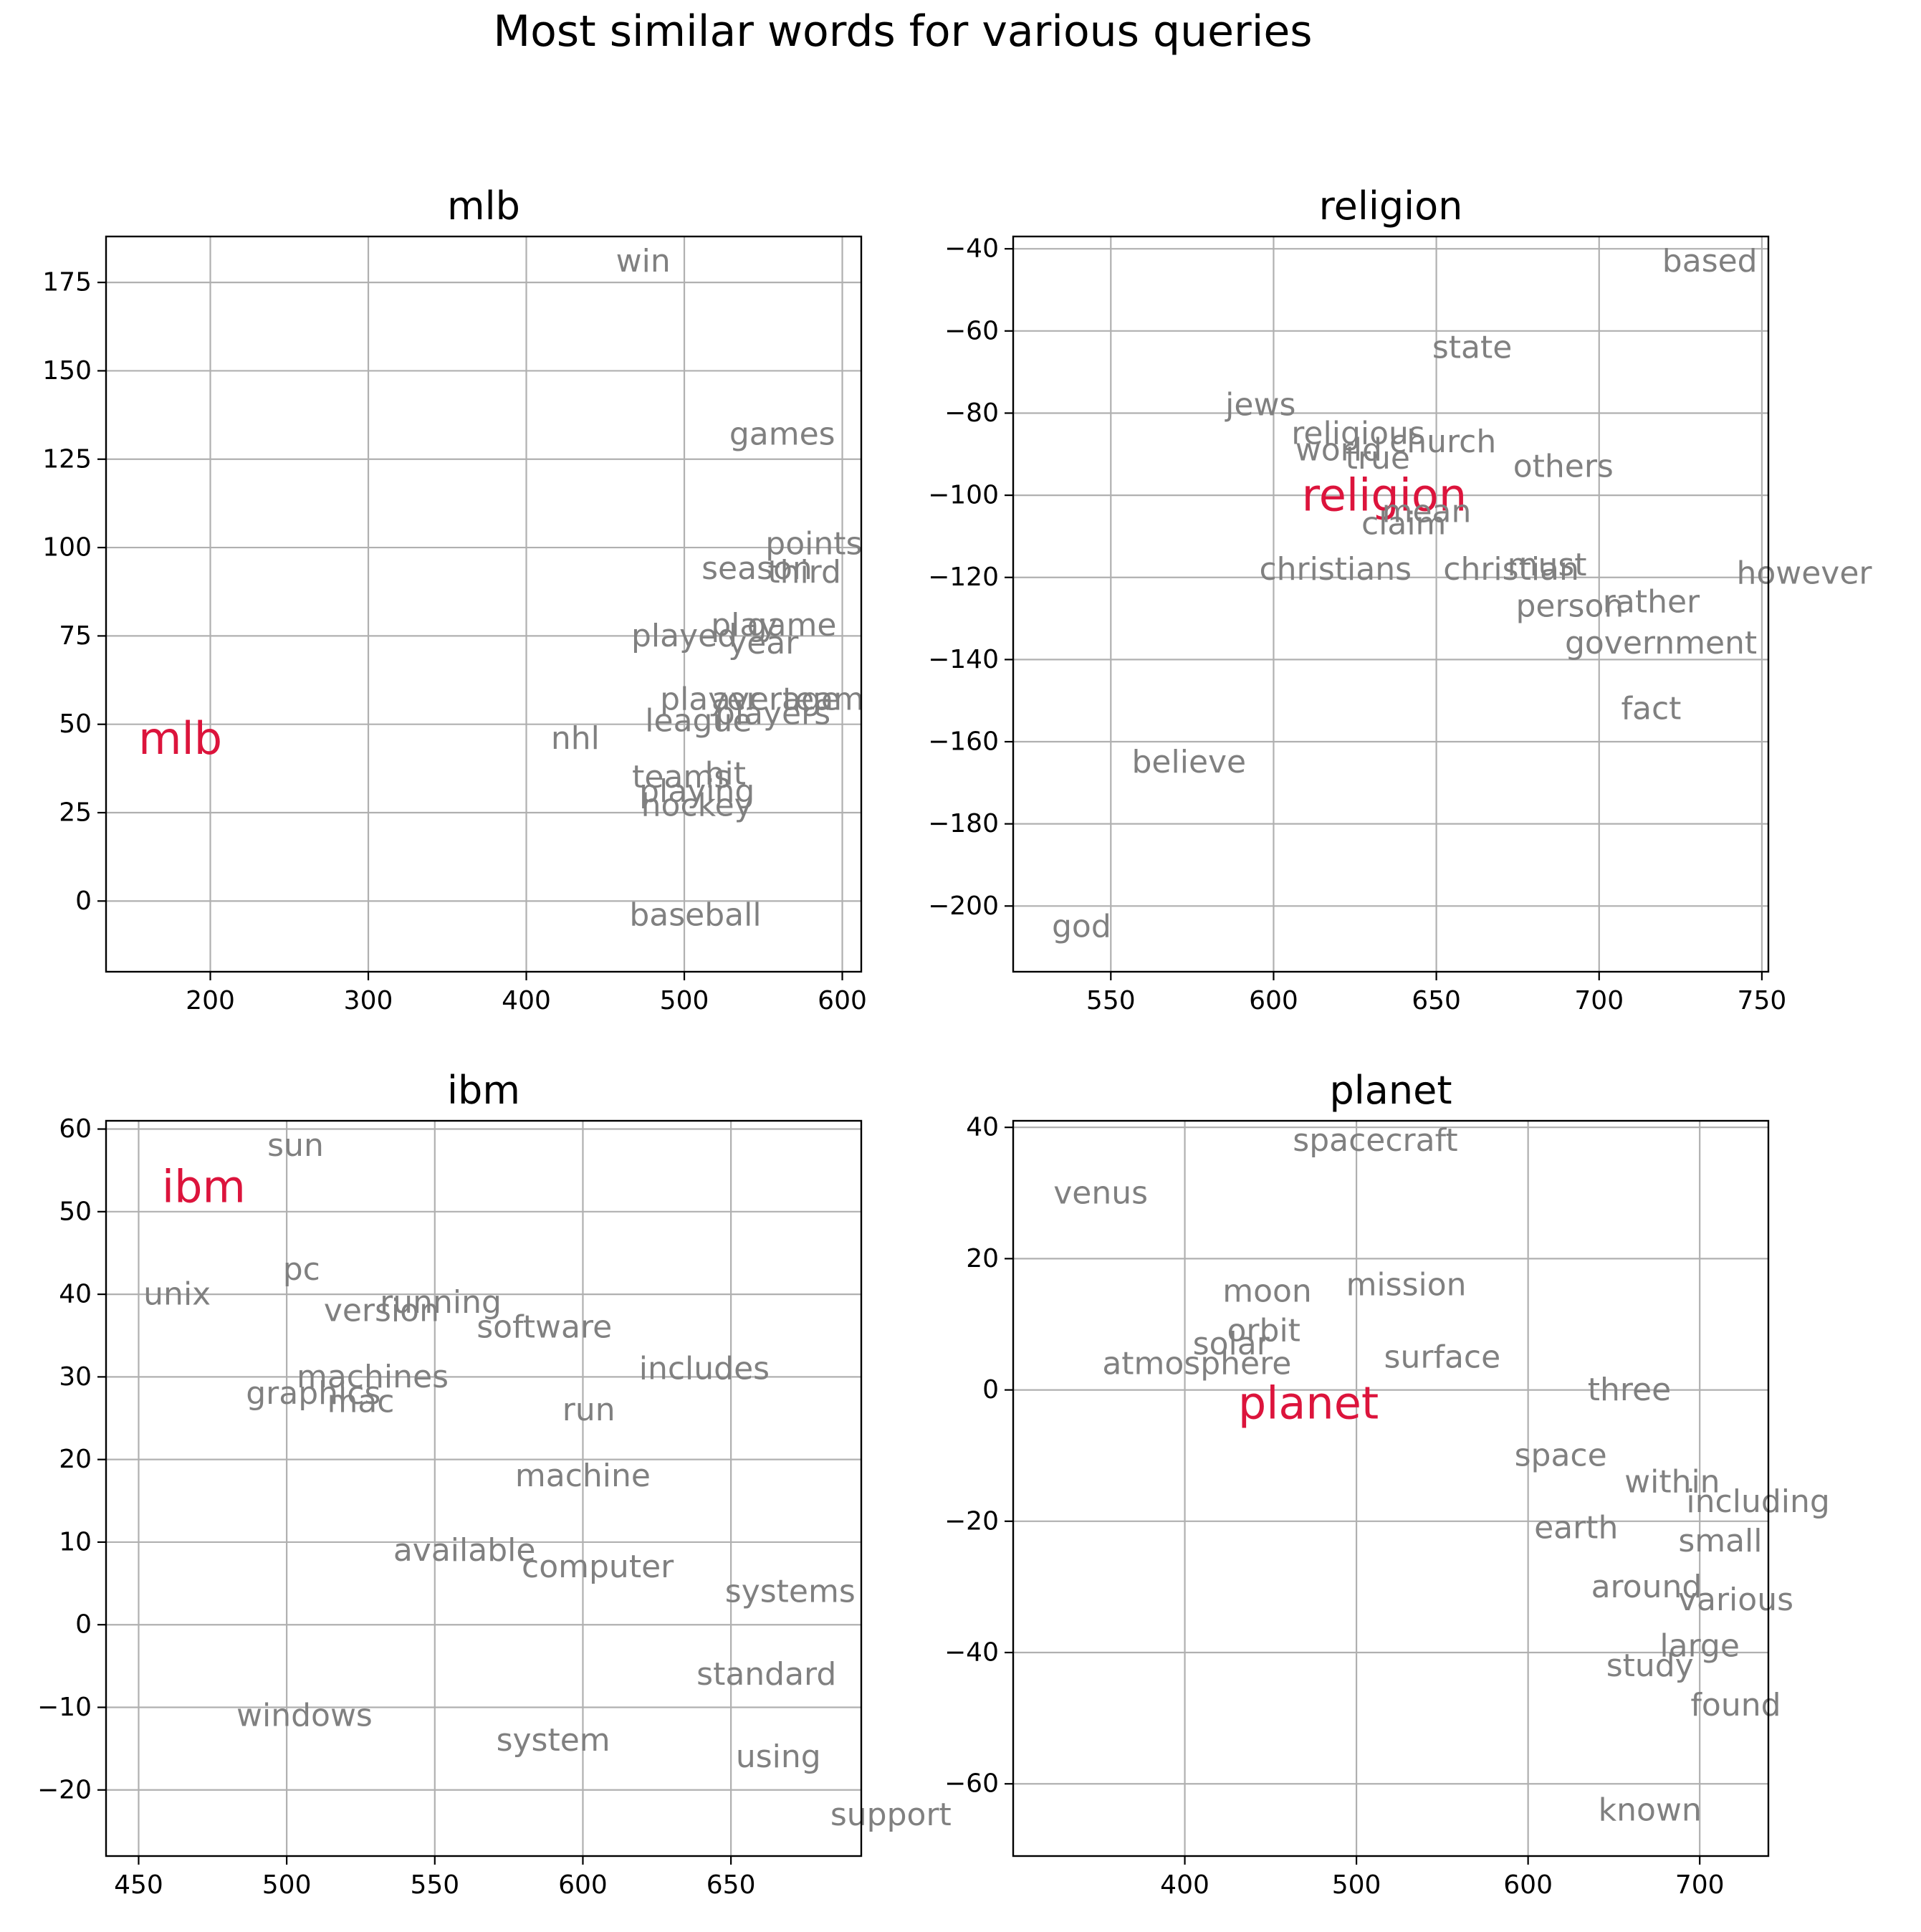 This screenshot has width=1921, height=1932. I want to click on neighbor-word-label: standard, so click(766, 1675).